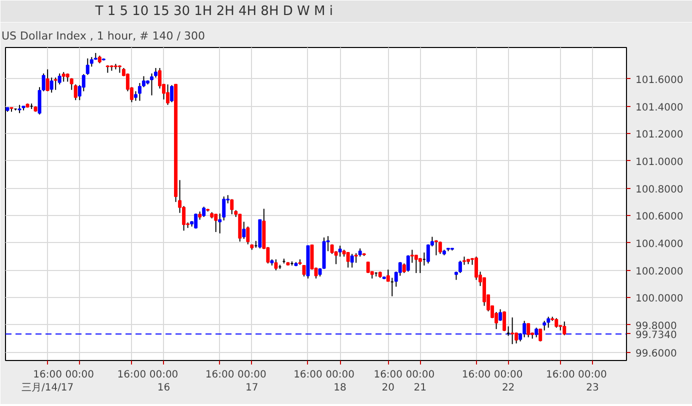  Describe the element at coordinates (656, 326) in the screenshot. I see `y-tick-label: 99.8000` at that location.